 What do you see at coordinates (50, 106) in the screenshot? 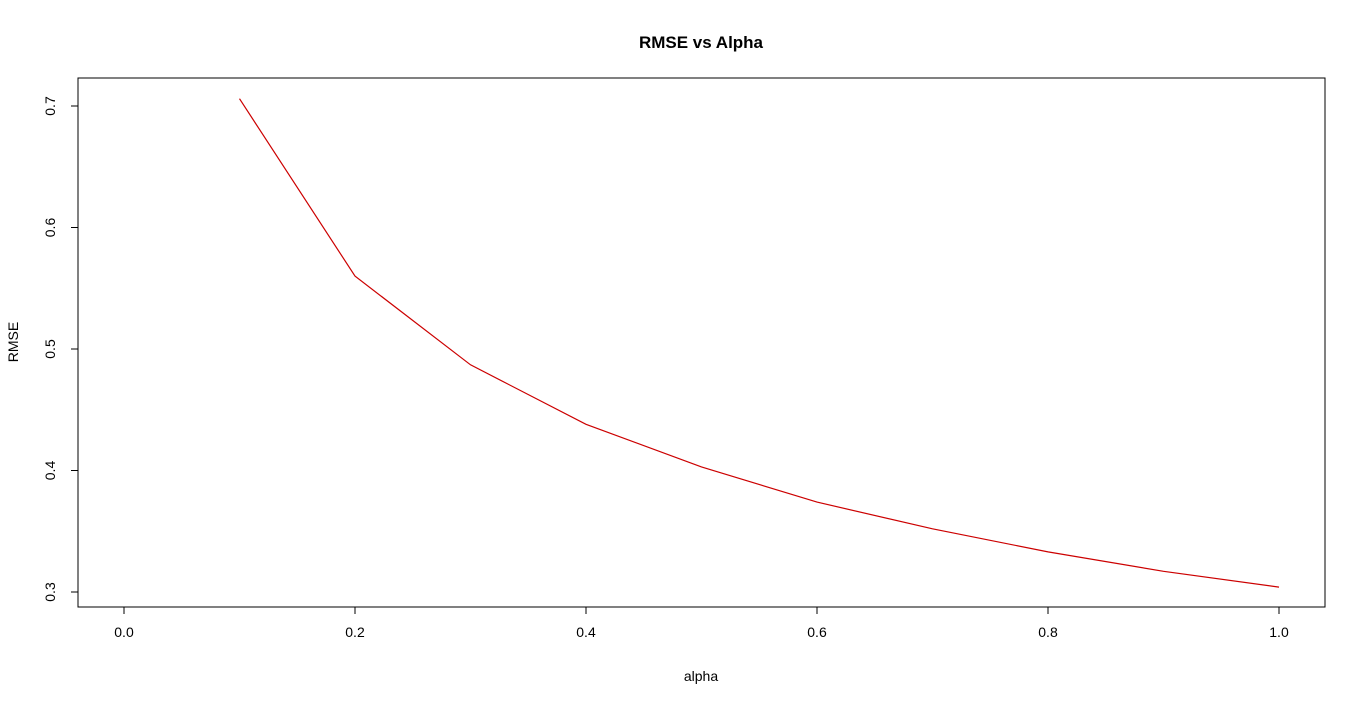
I see `y-tick-label: 0.7` at bounding box center [50, 106].